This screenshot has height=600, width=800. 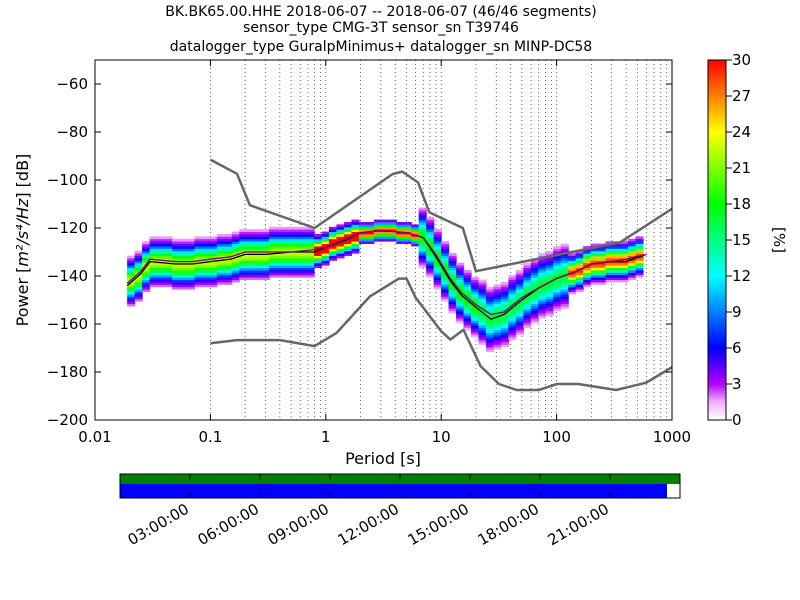 I want to click on y-tick-label: −100, so click(x=67, y=180).